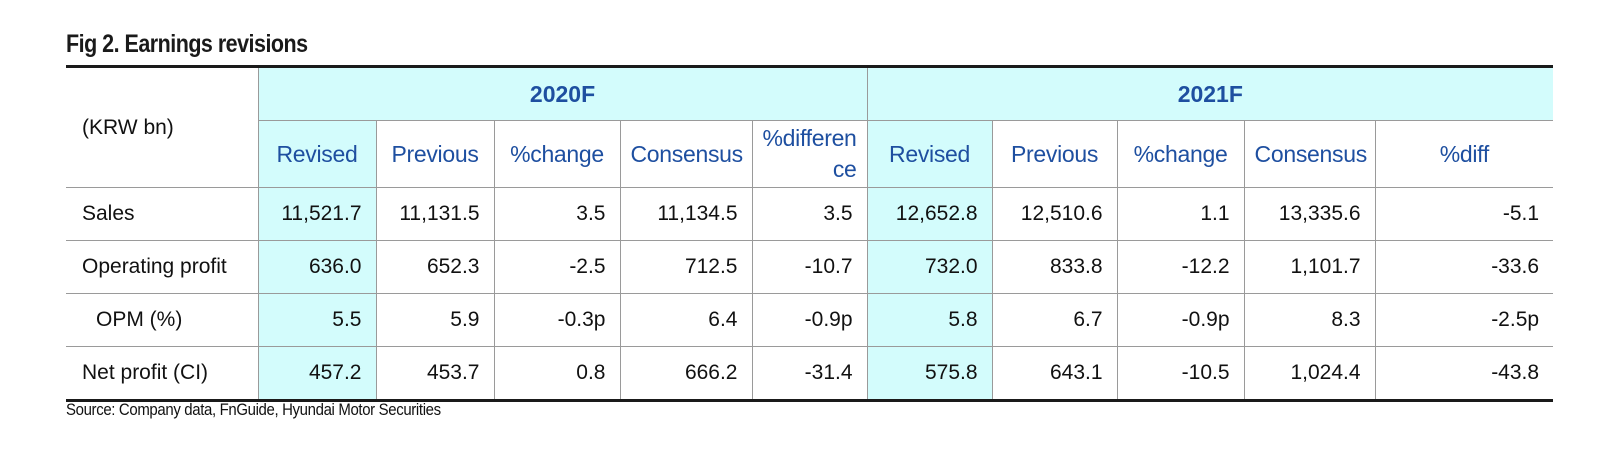 This screenshot has width=1620, height=474. Describe the element at coordinates (435, 154) in the screenshot. I see `col-header-2020-previous: Previous` at that location.